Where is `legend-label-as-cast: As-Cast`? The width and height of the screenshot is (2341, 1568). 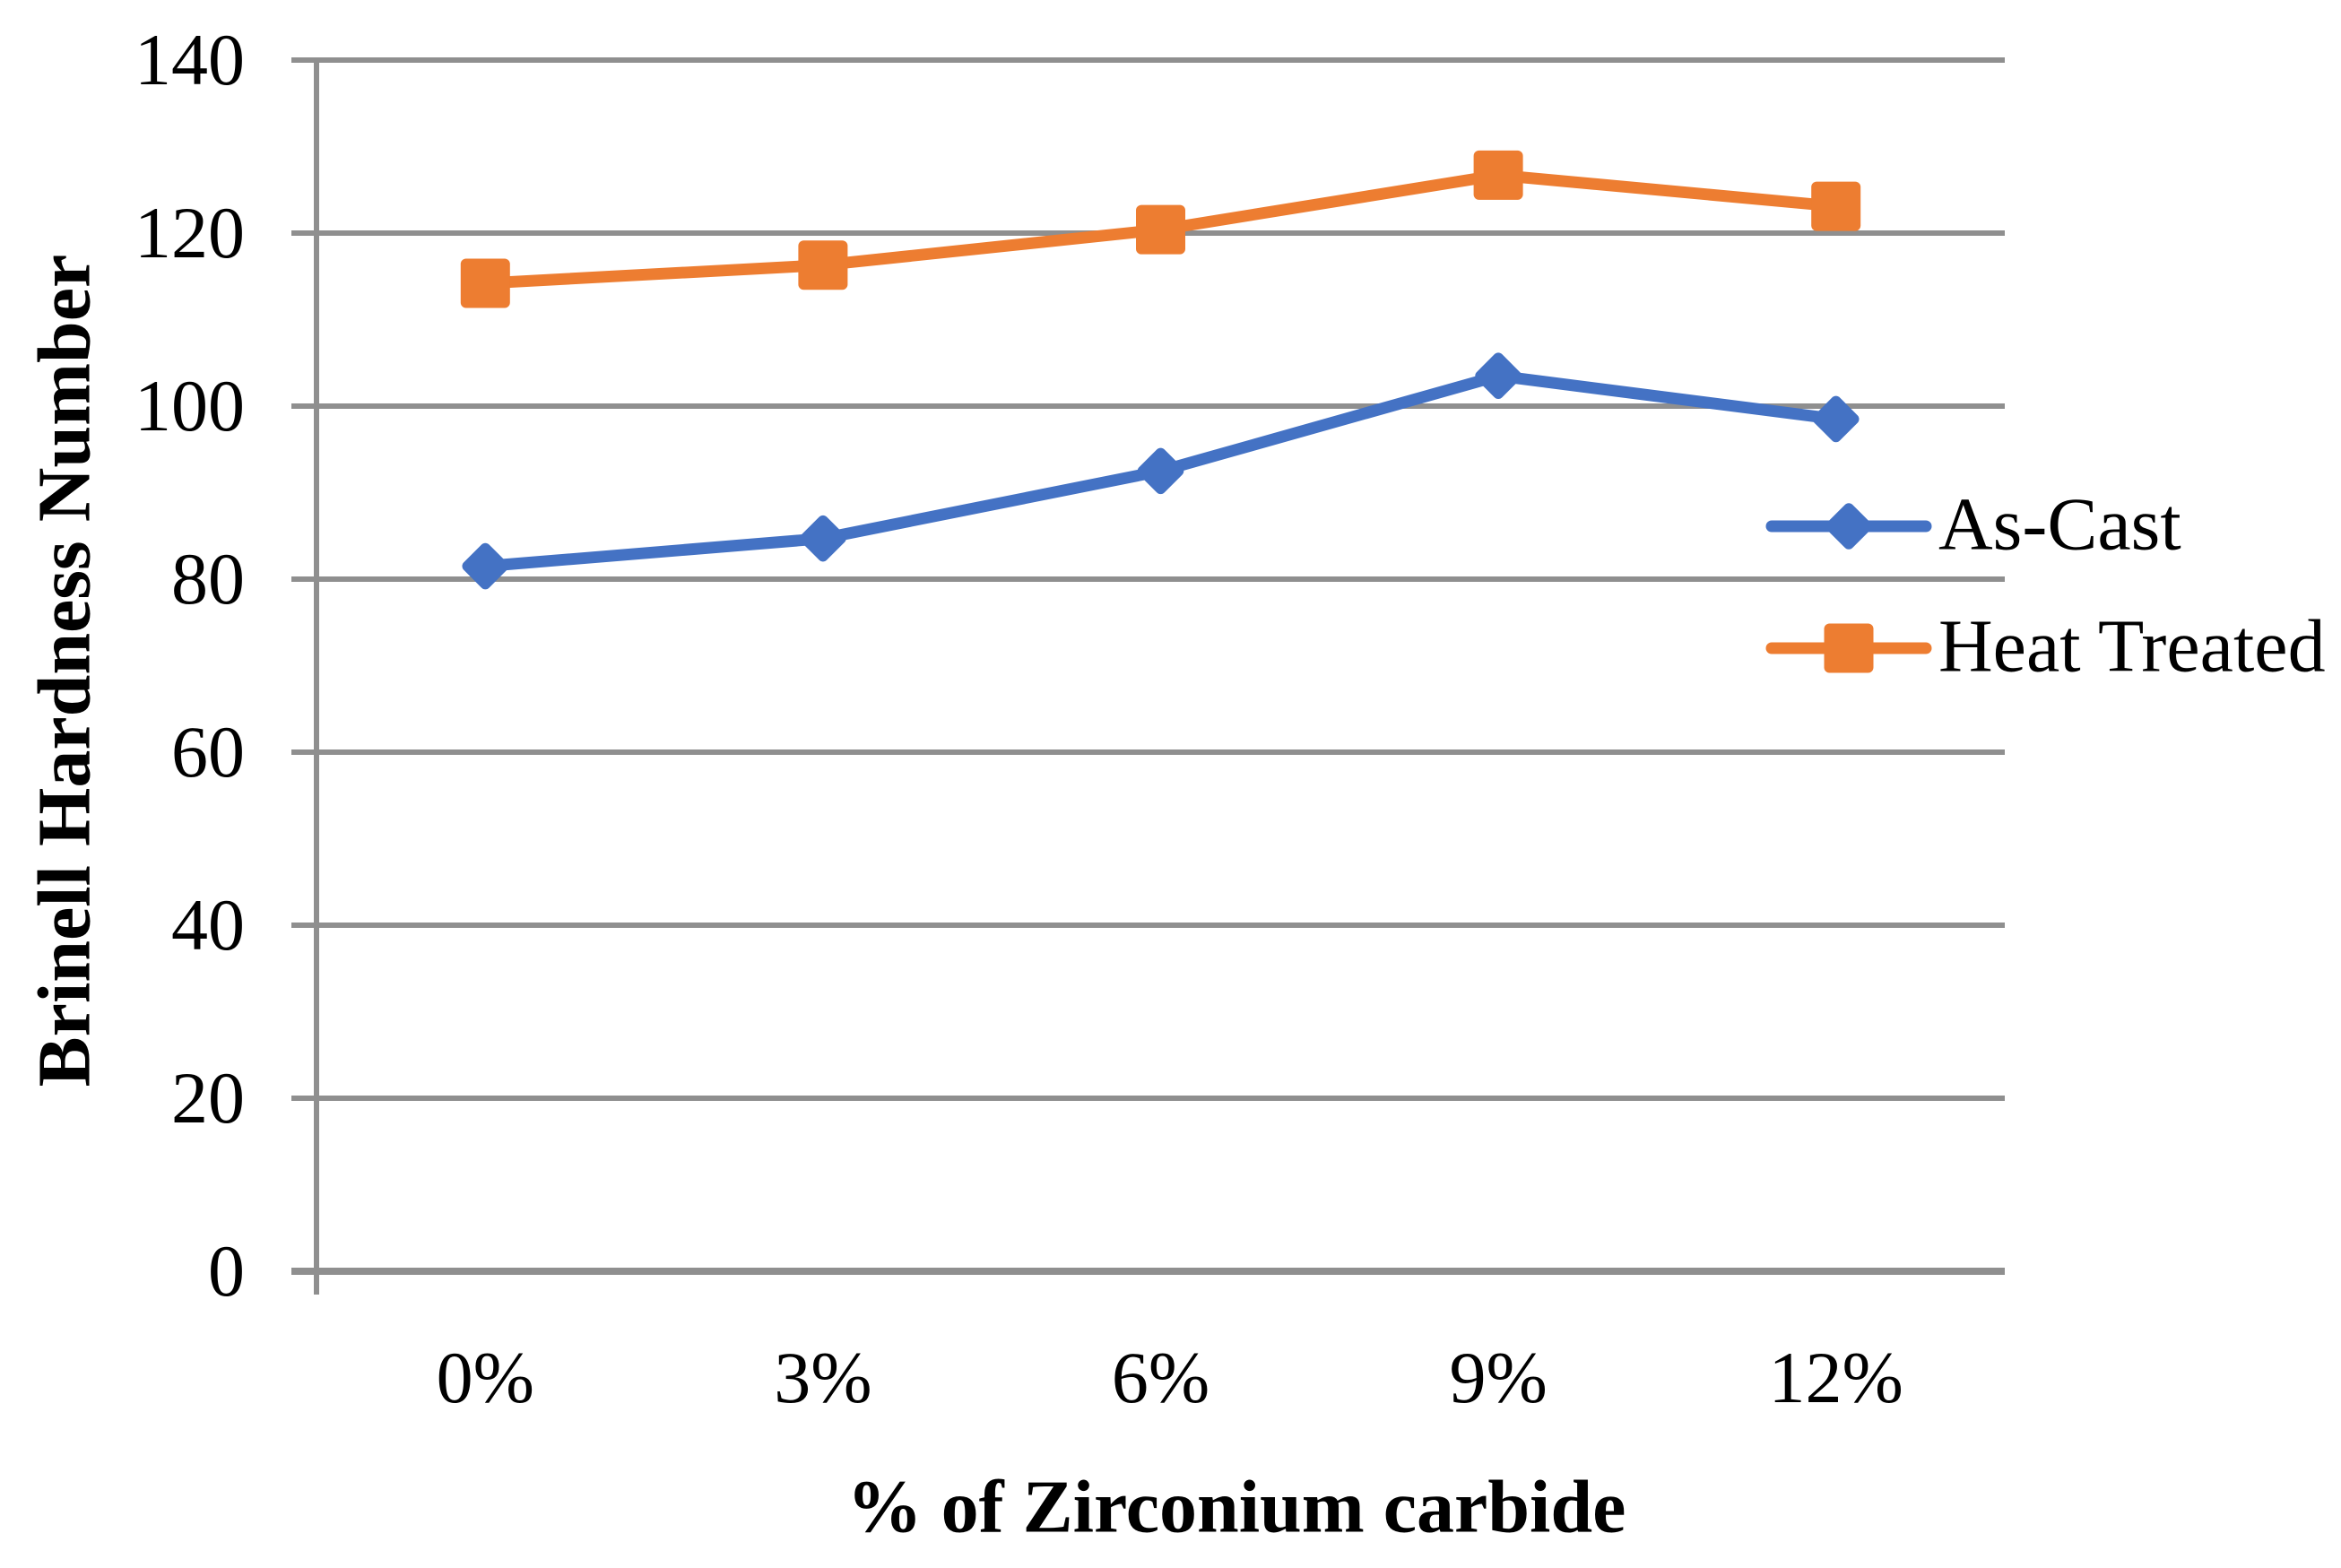 legend-label-as-cast: As-Cast is located at coordinates (2059, 524).